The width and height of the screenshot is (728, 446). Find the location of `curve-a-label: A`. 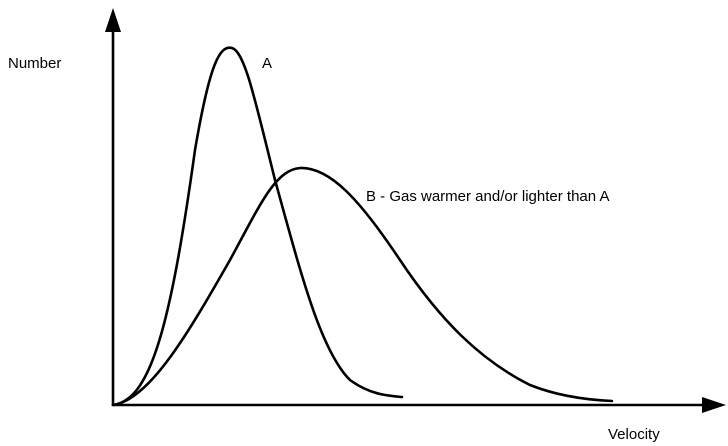

curve-a-label: A is located at coordinates (267, 63).